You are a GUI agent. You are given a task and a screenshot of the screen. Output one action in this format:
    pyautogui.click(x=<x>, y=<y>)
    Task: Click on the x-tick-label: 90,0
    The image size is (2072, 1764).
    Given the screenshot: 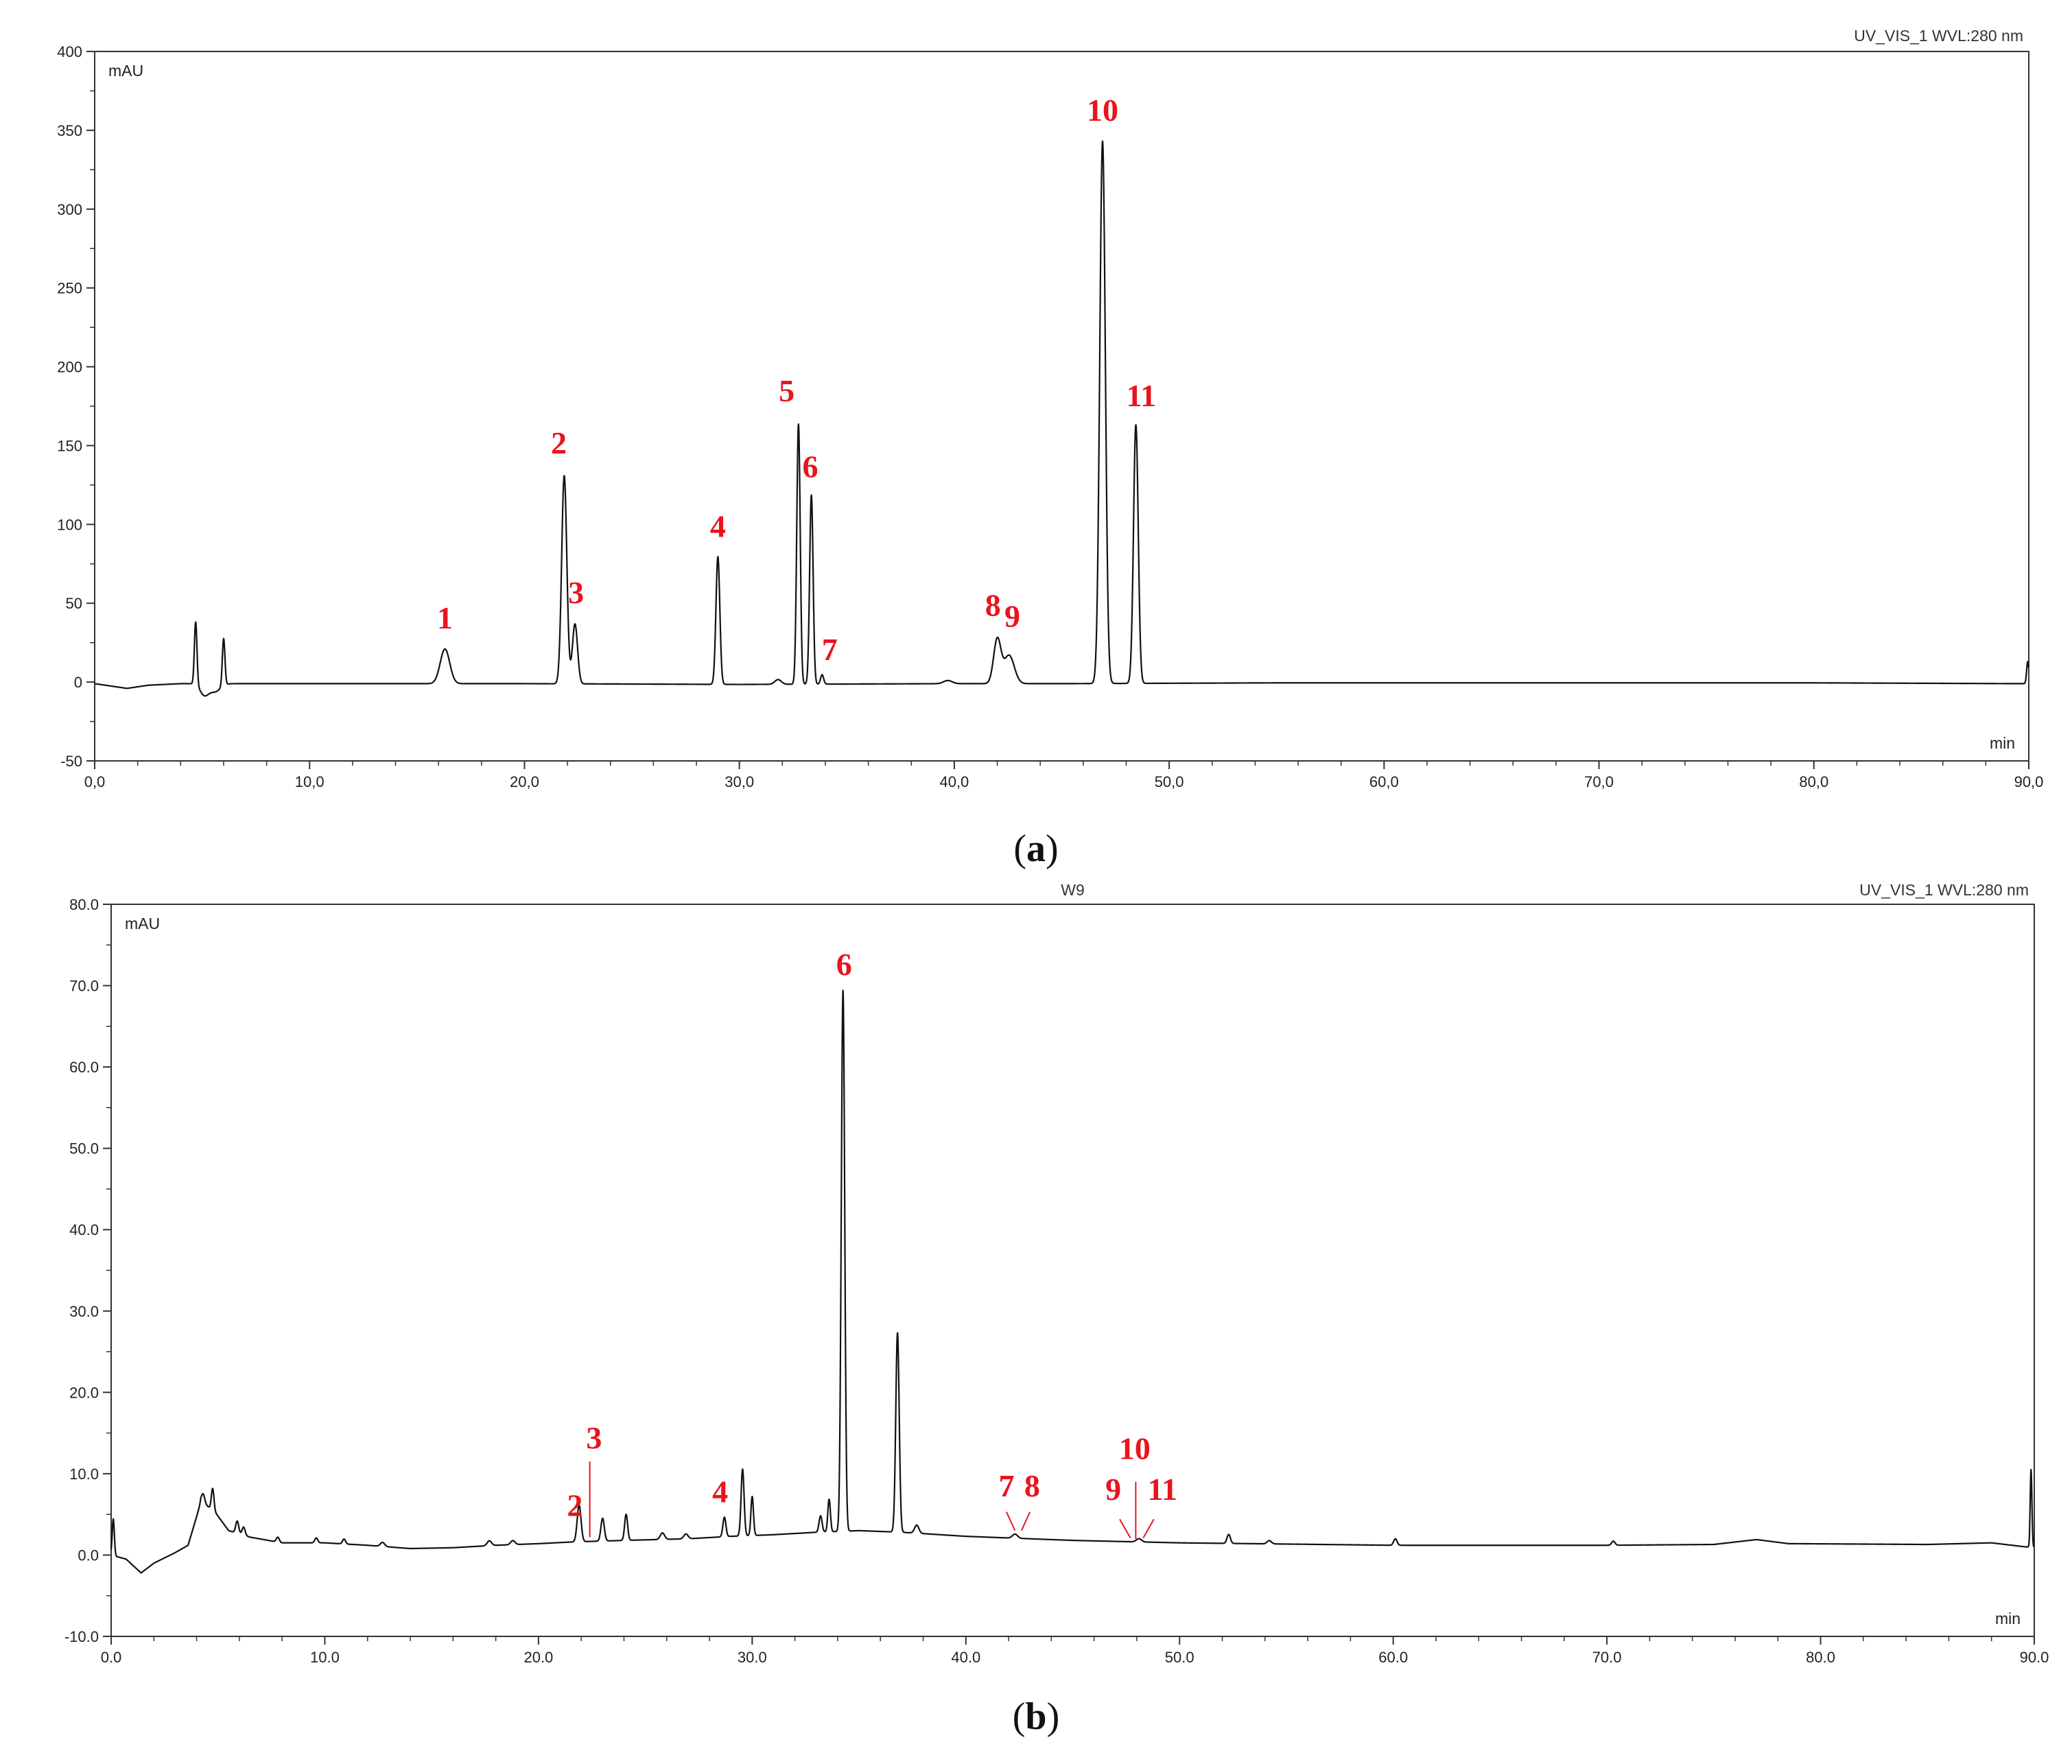 What is the action you would take?
    pyautogui.click(x=2029, y=781)
    